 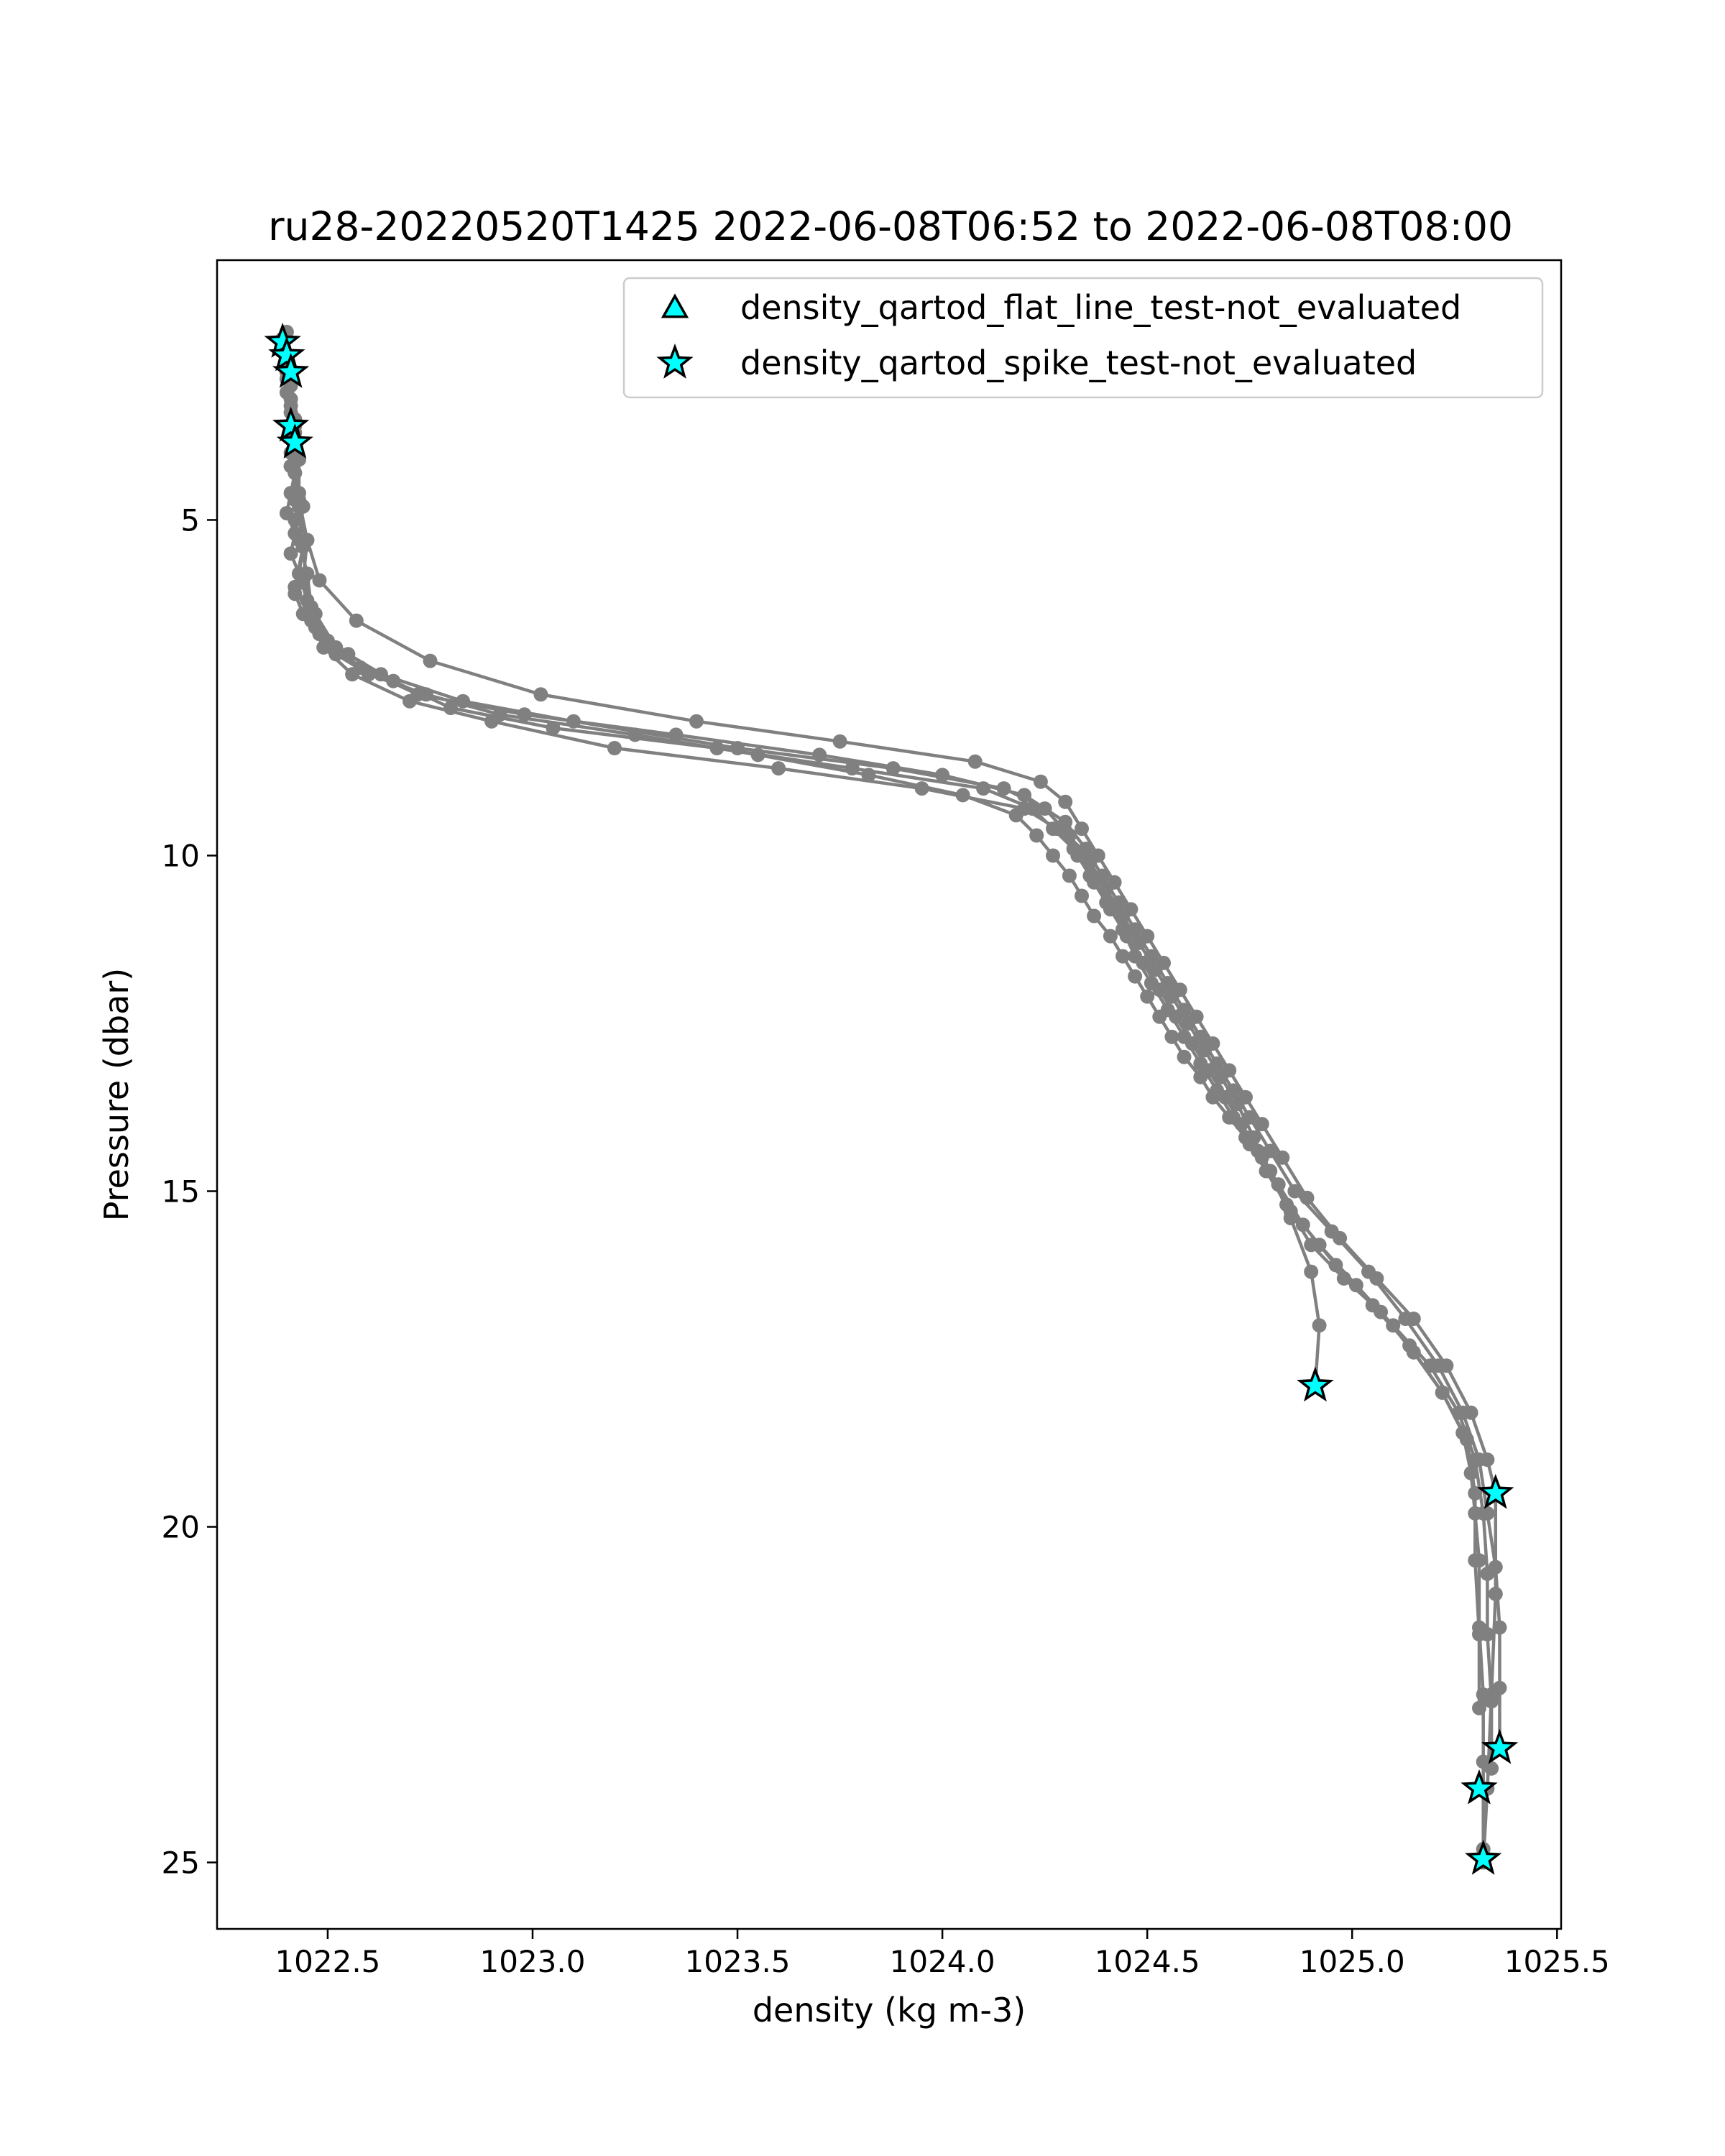 What do you see at coordinates (181, 1527) in the screenshot?
I see `y-tick-label: 20` at bounding box center [181, 1527].